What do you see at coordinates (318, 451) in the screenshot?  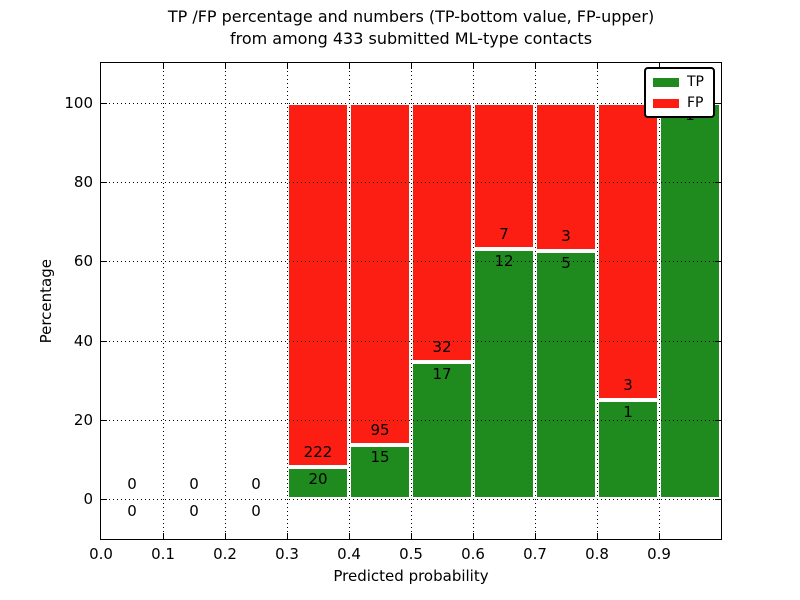 I see `fp-count-label: 222` at bounding box center [318, 451].